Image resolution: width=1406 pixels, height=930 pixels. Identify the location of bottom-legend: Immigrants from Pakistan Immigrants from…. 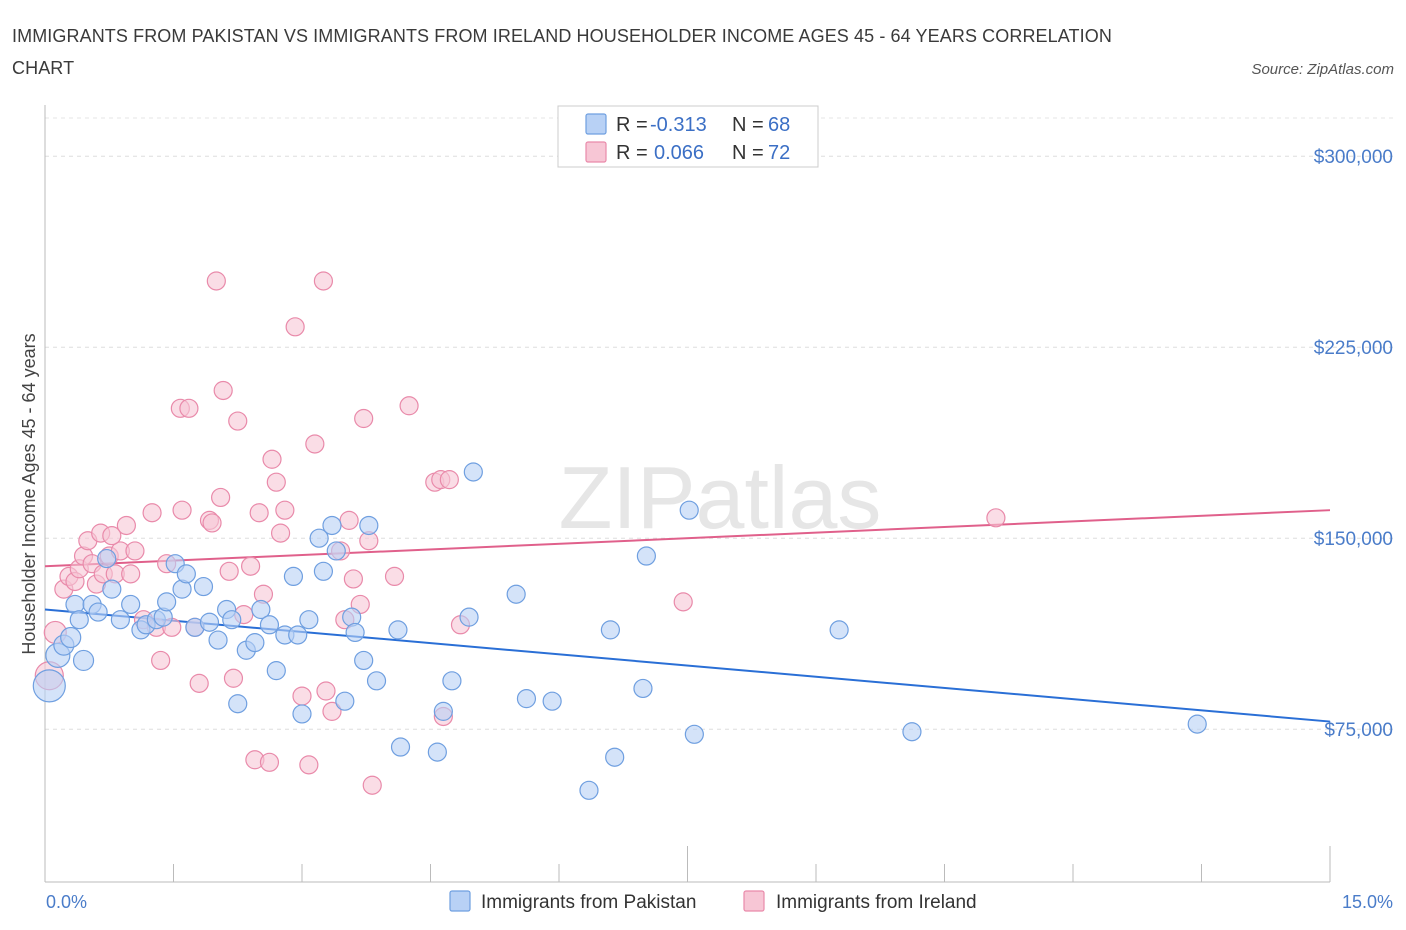
(713, 901).